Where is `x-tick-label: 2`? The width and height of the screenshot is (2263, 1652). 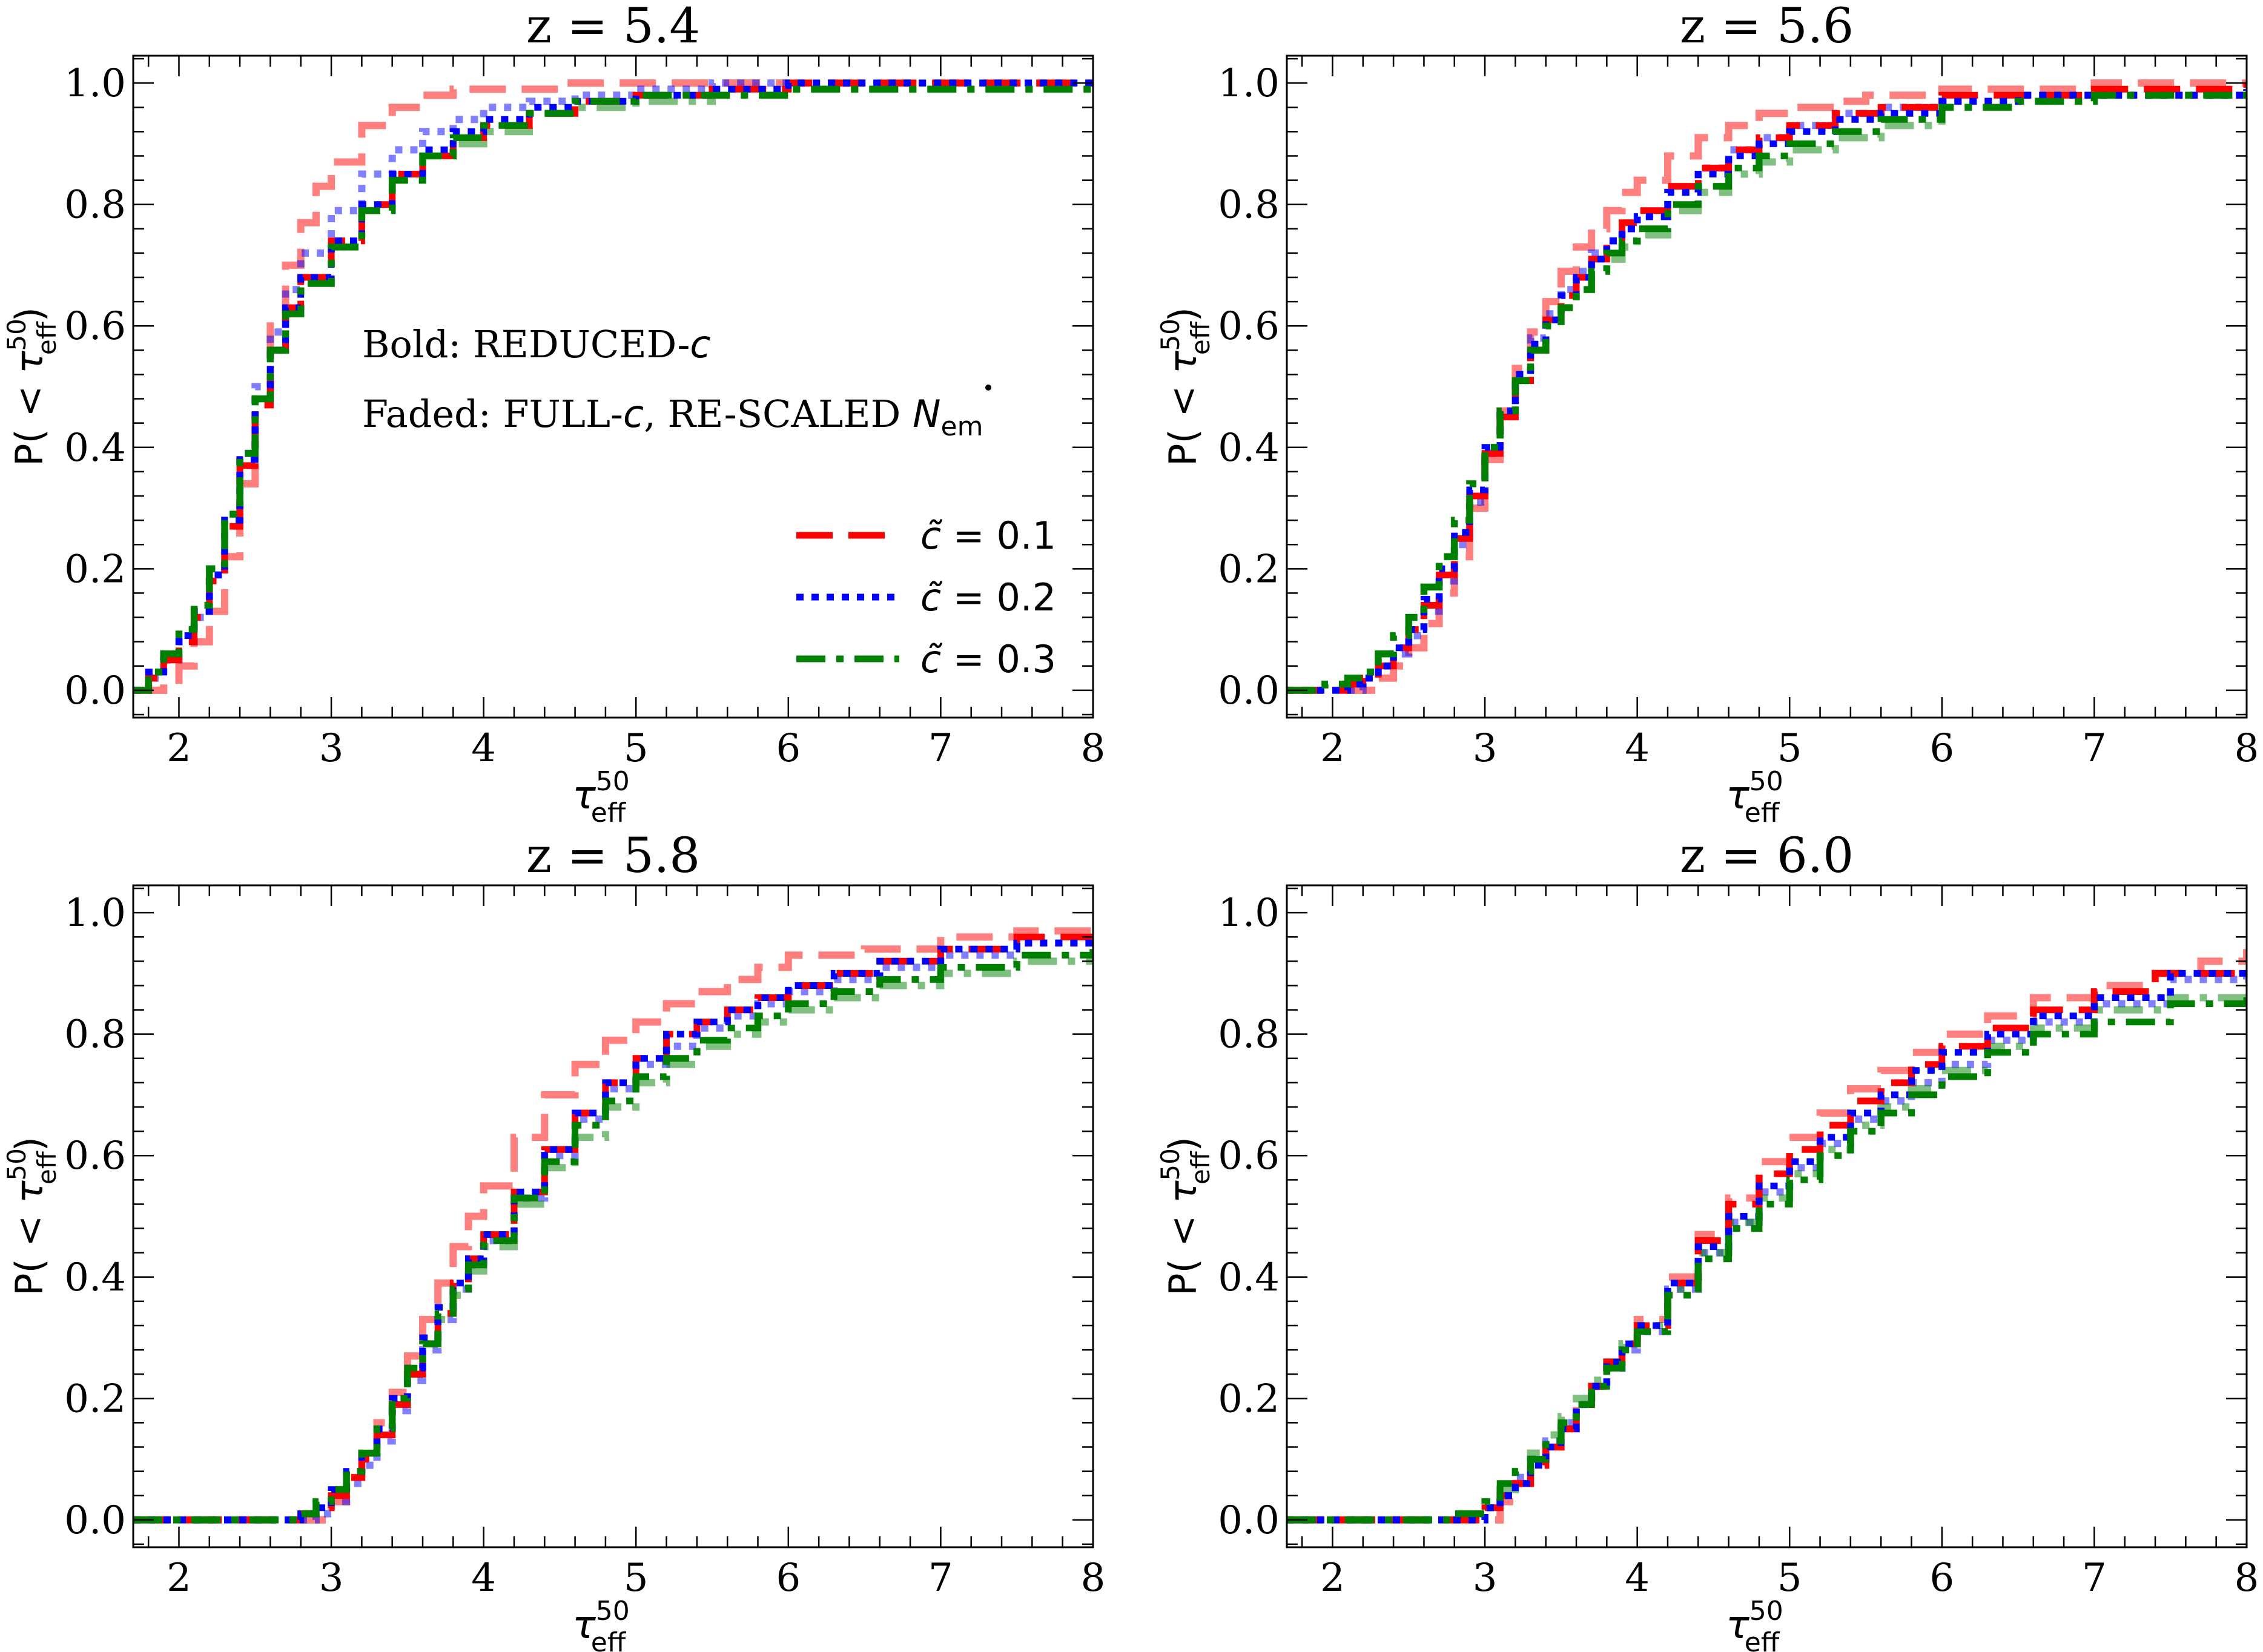 x-tick-label: 2 is located at coordinates (179, 748).